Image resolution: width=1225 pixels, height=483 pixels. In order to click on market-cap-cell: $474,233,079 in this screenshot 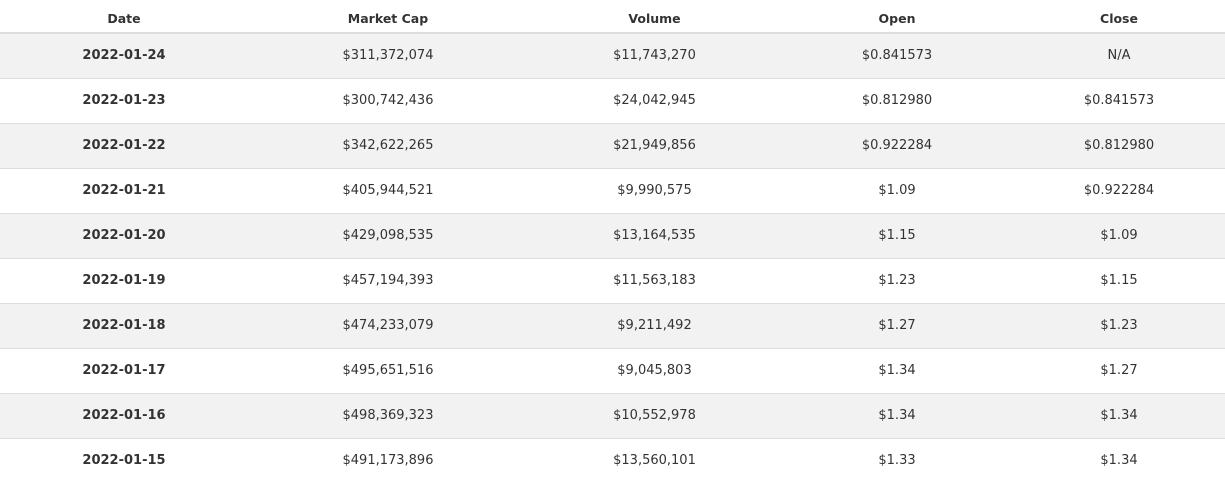, I will do `click(388, 325)`.